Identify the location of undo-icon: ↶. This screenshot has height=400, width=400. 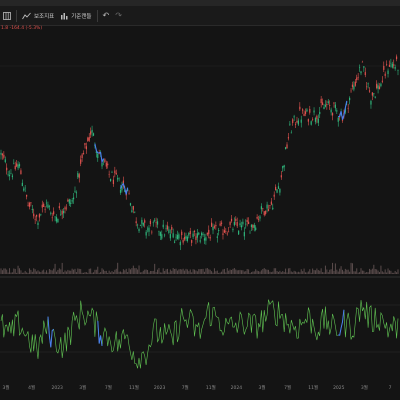
(106, 15).